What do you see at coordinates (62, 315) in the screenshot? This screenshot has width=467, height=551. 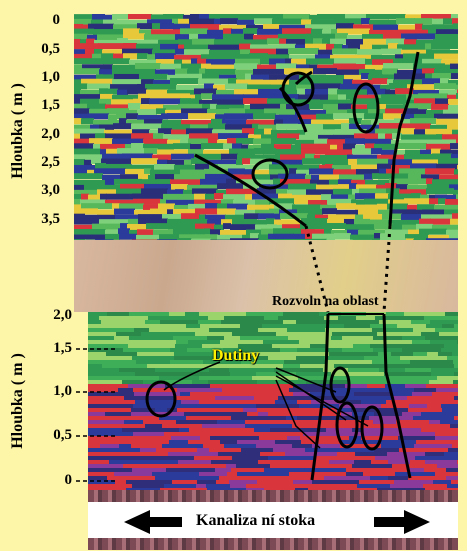 I see `bottom-tick: 2,0` at bounding box center [62, 315].